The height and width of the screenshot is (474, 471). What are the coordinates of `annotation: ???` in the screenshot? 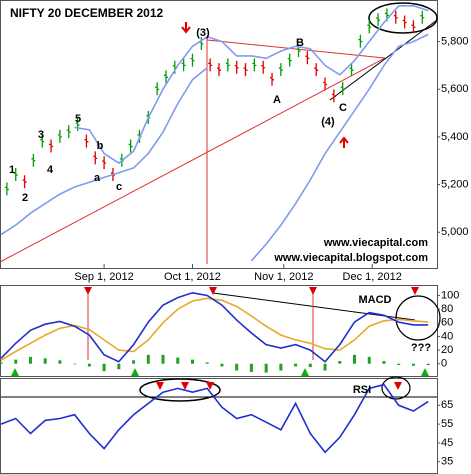 It's located at (421, 348).